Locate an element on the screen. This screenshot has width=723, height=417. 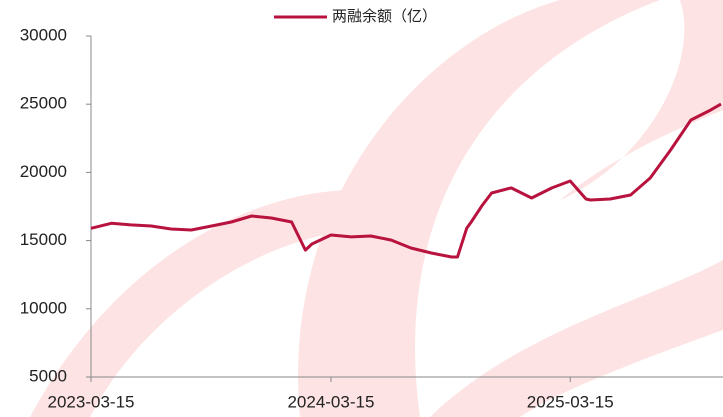
y-tick-label: 30000 is located at coordinates (43, 34).